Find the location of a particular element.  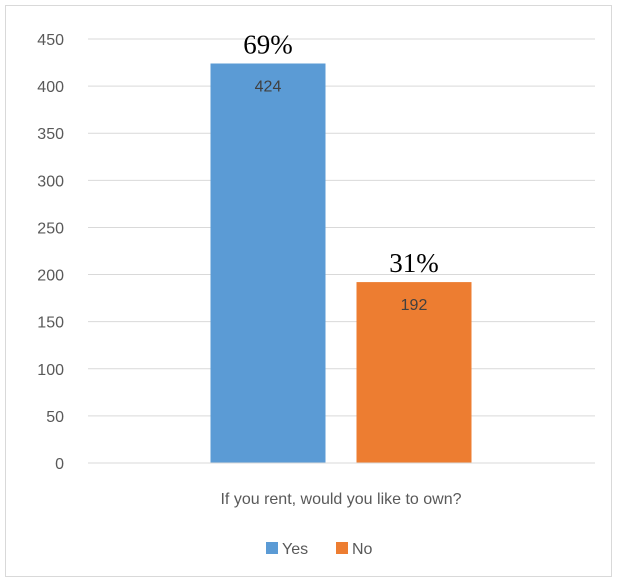

bar-percent-label: 31% is located at coordinates (414, 263).